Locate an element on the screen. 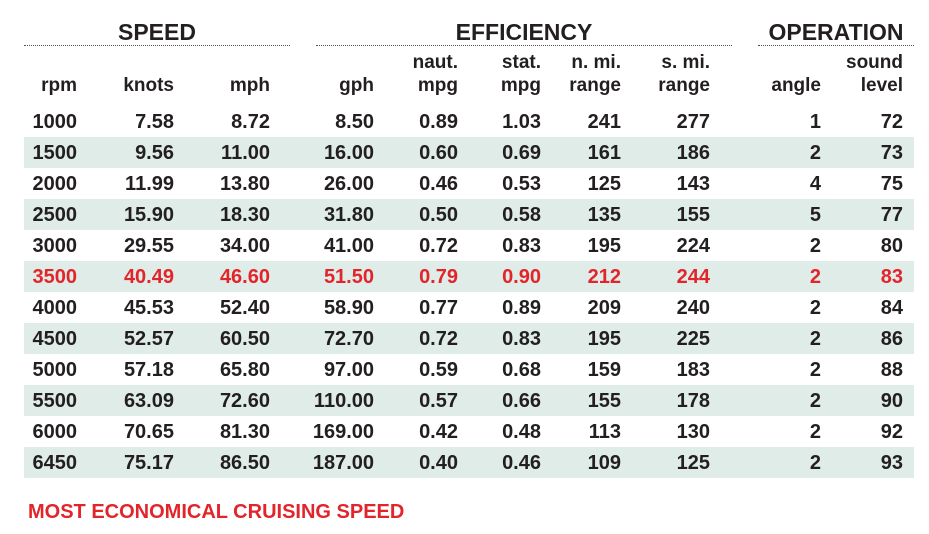  header-sound-line2: level is located at coordinates (881, 85).